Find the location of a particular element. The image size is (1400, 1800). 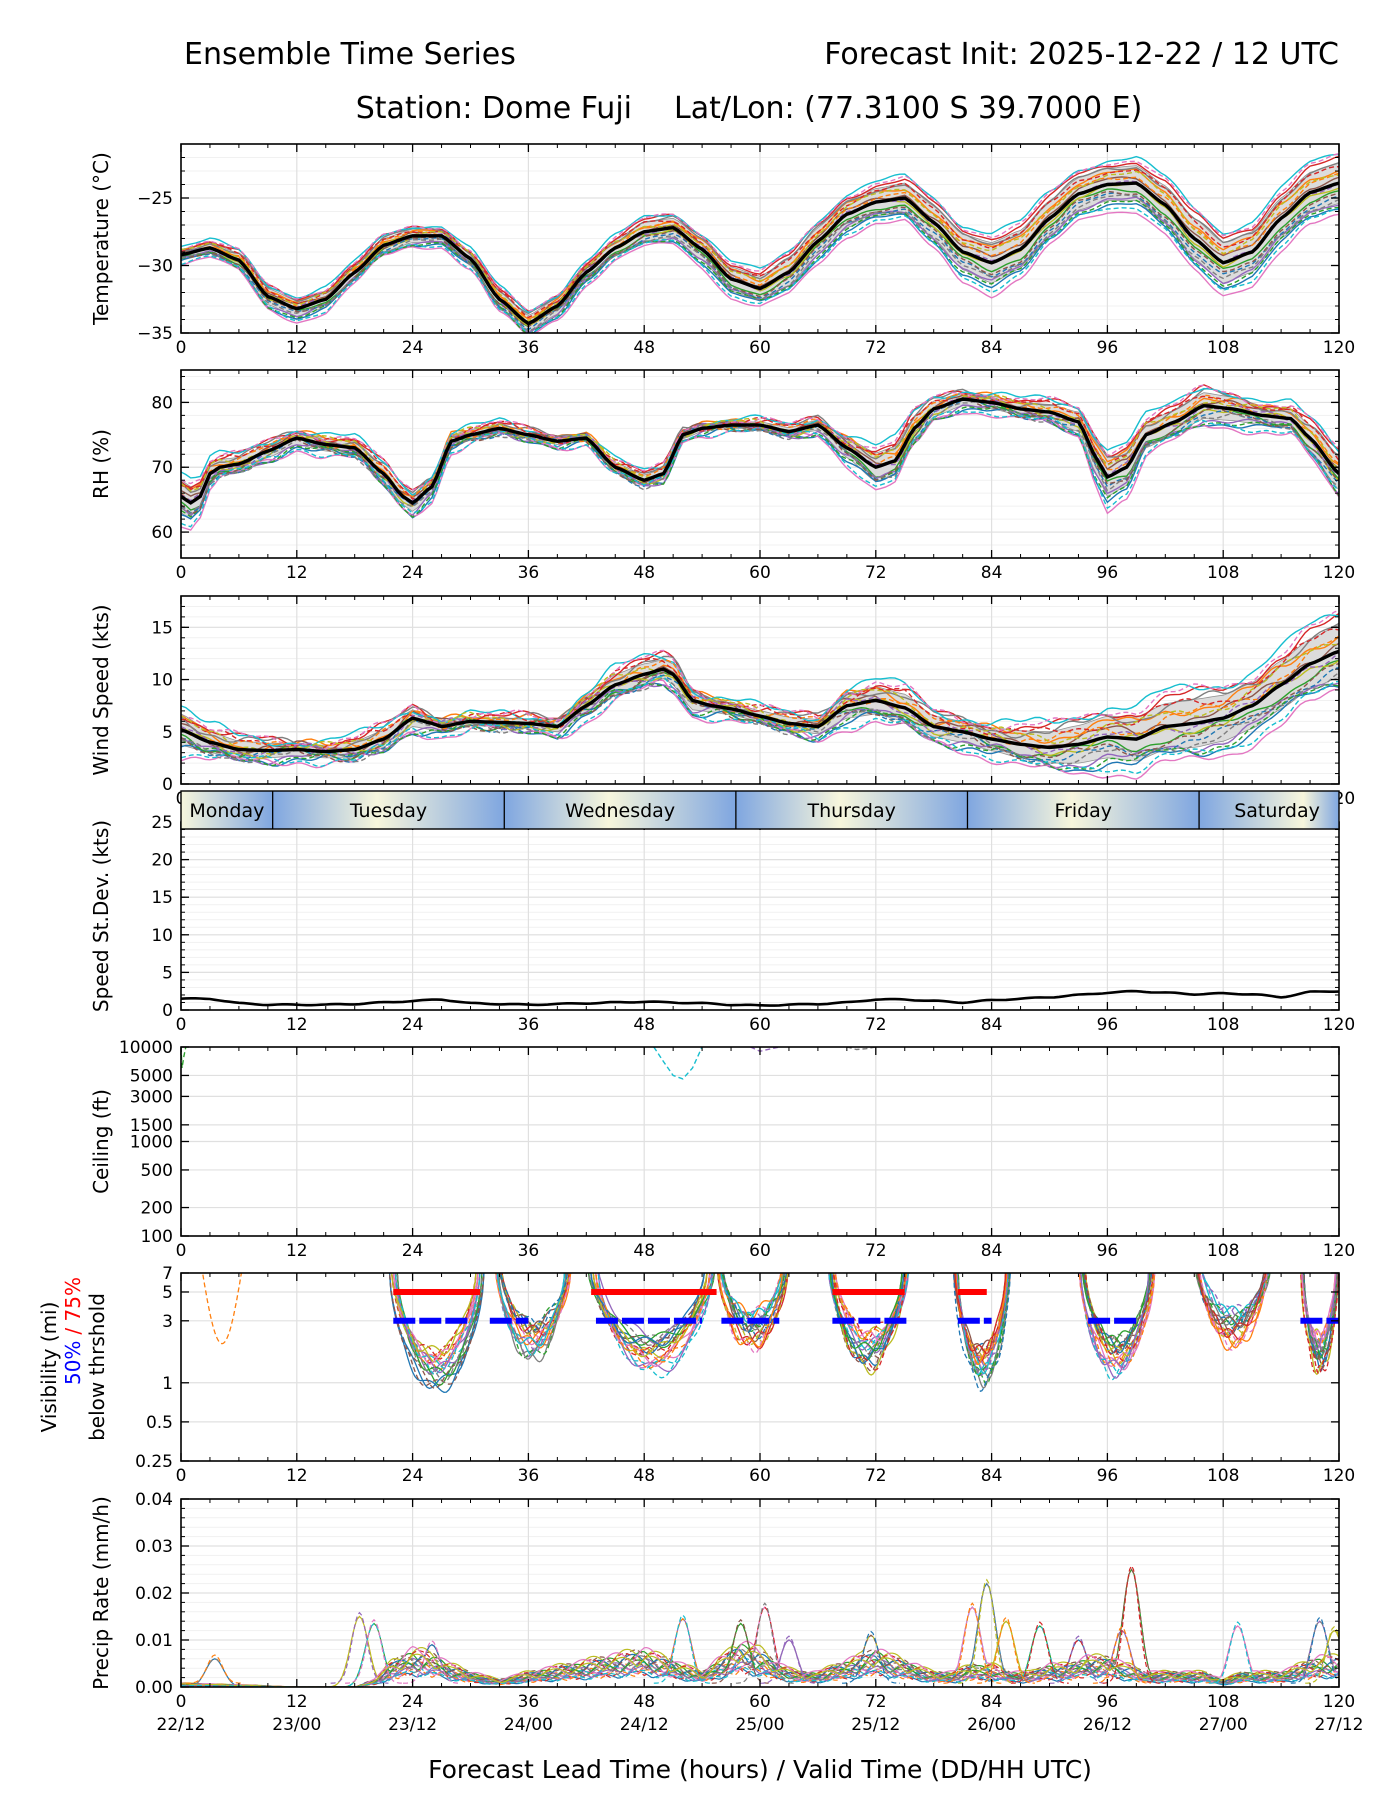

forecast-init-label: Forecast Init: 2025-12-22 / 12 UTC is located at coordinates (1081, 54).